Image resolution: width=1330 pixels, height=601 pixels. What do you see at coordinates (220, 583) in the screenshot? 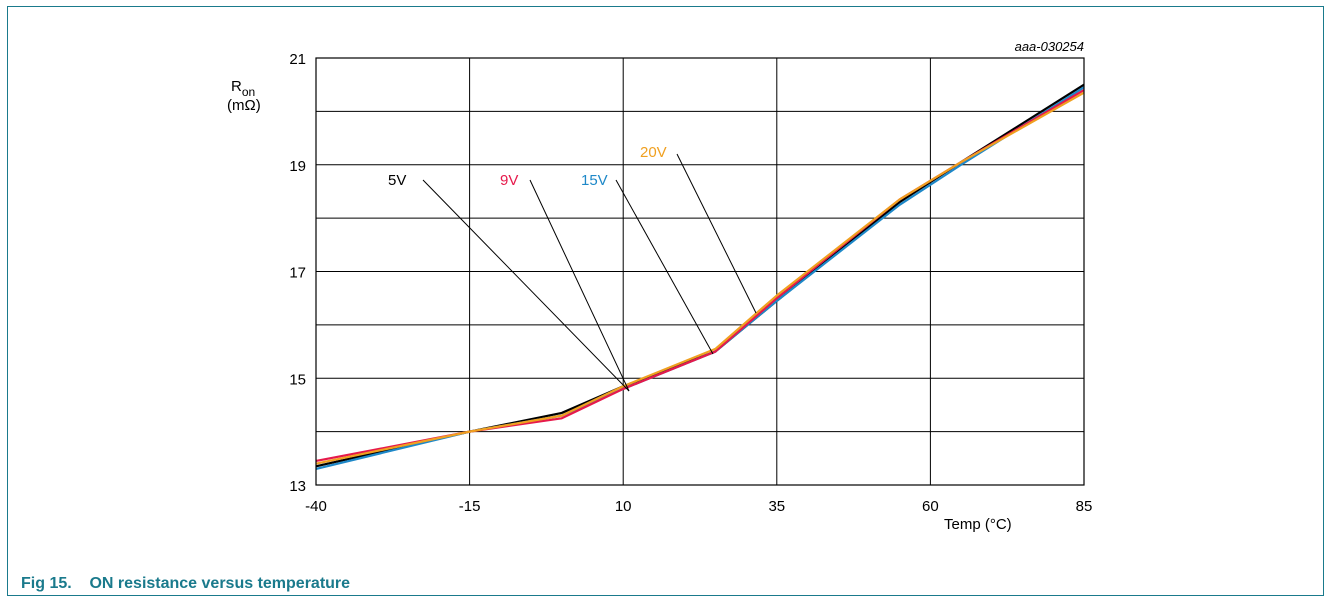
I see `figure-title: ON resistance versus temperature` at bounding box center [220, 583].